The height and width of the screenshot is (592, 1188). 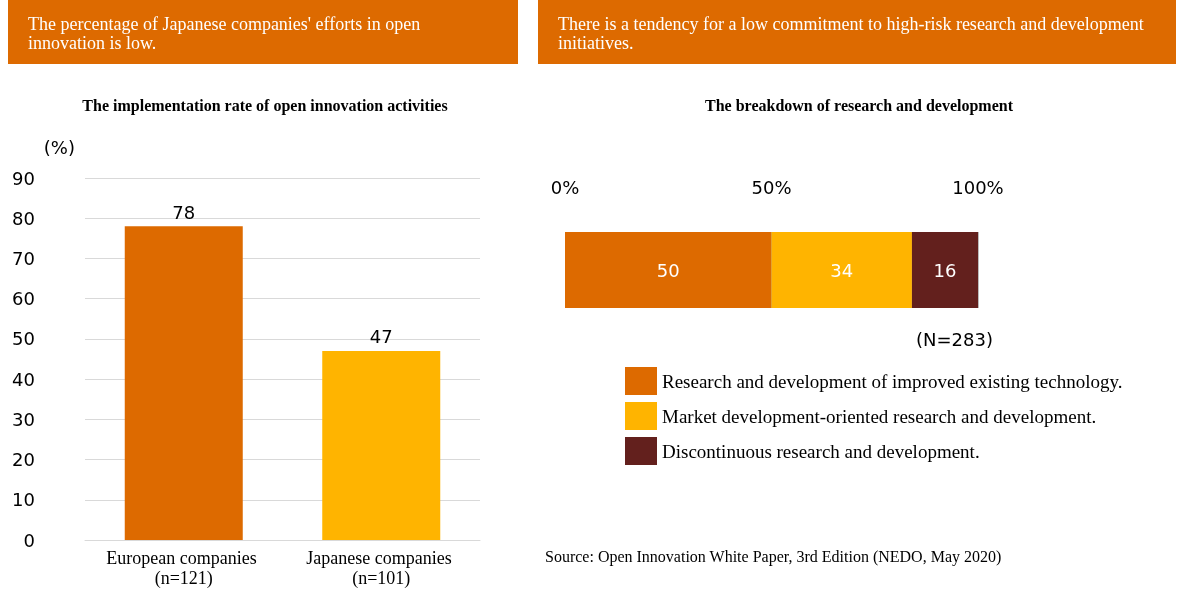 I want to click on legend-label: Market development-oriented research and development., so click(x=879, y=416).